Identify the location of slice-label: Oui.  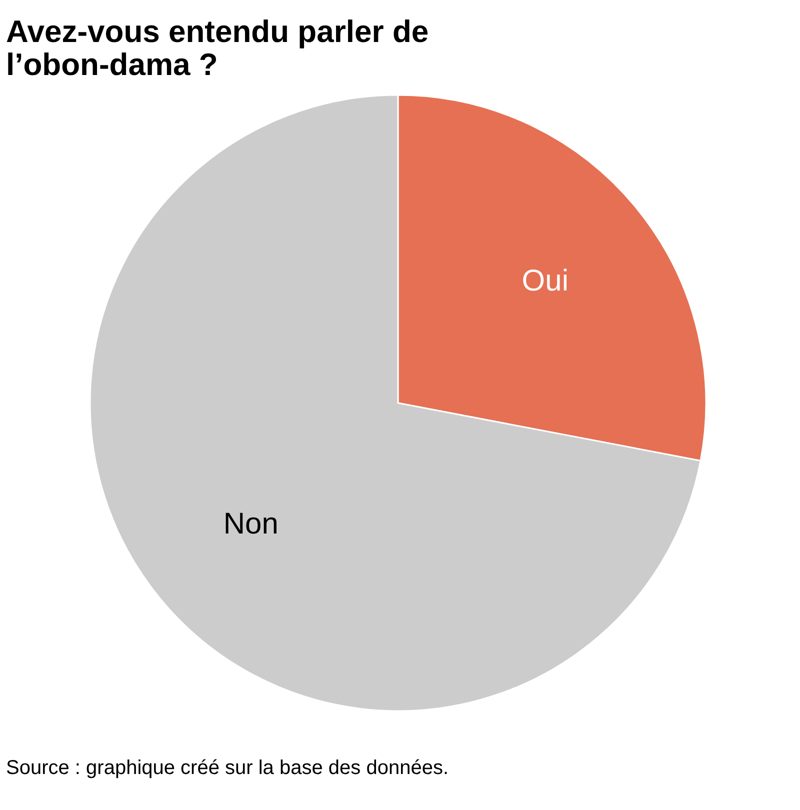
(545, 281).